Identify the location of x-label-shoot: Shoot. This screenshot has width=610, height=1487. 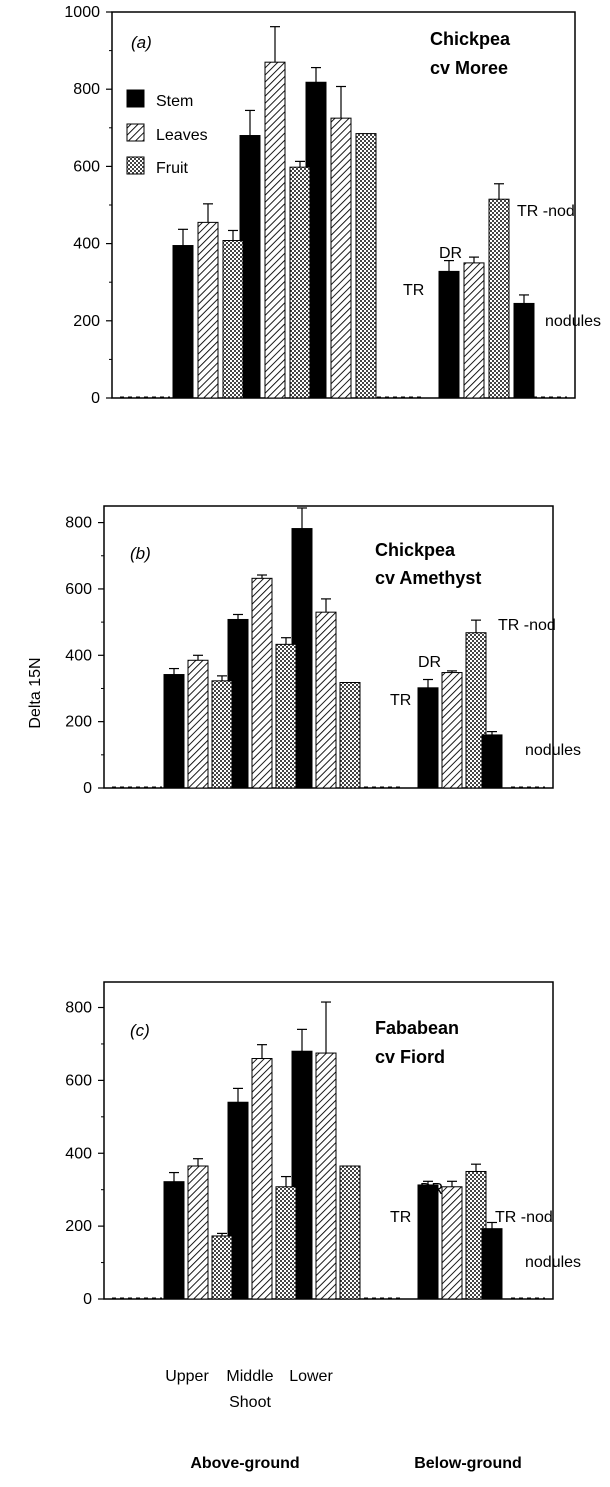
(250, 1402).